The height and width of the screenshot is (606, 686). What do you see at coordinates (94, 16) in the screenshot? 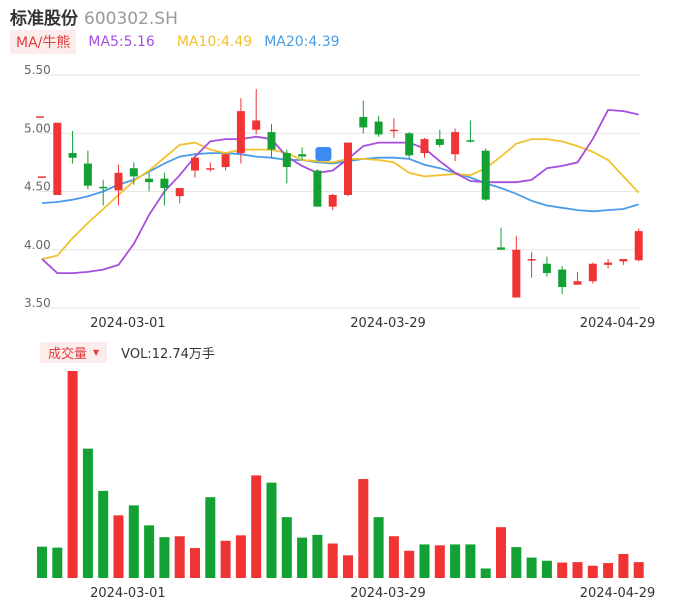
I see `stock-header: 标准股份 600302.SH` at bounding box center [94, 16].